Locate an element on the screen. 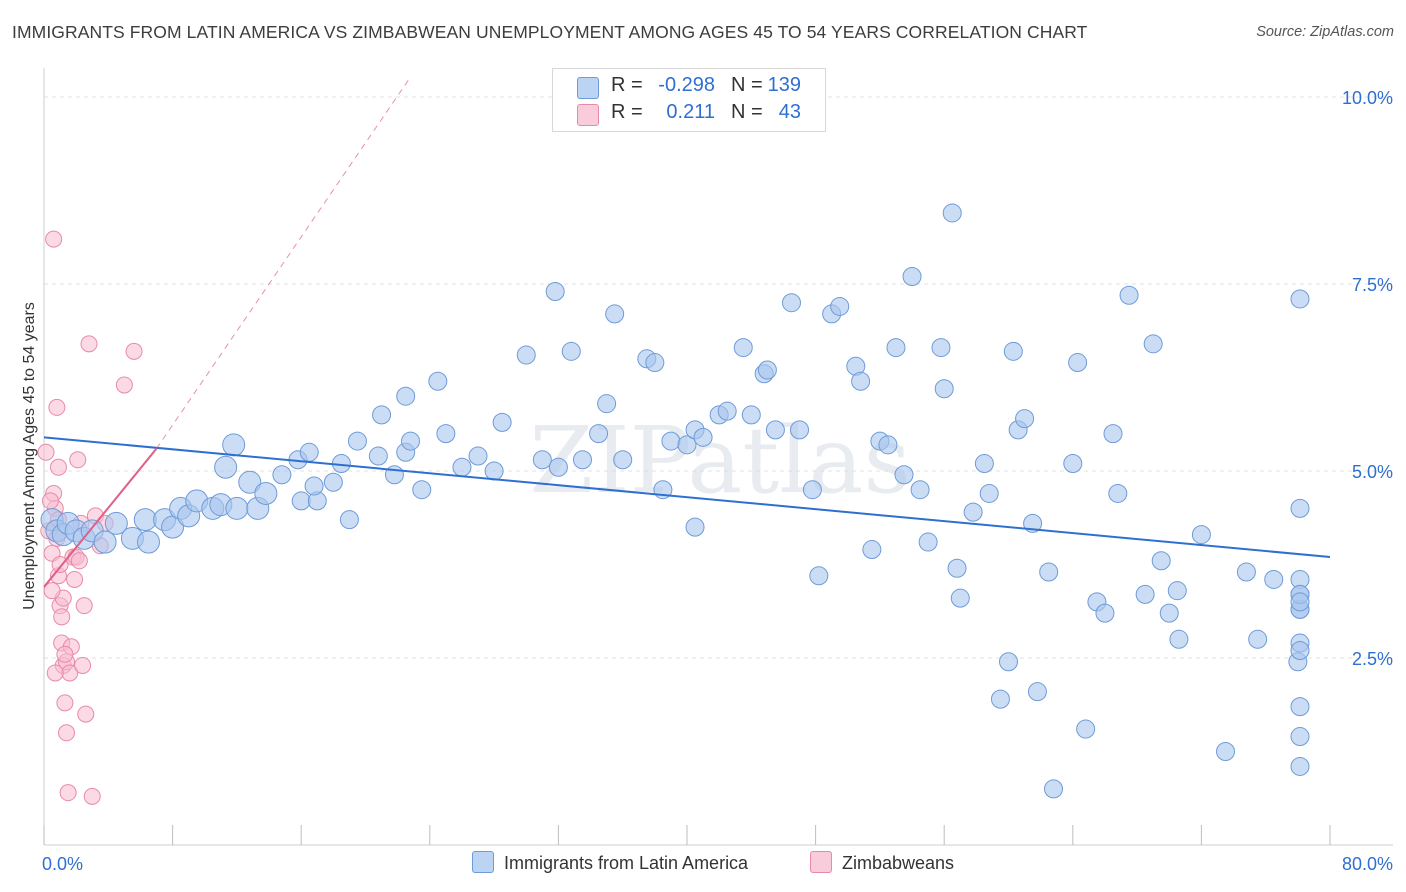 Image resolution: width=1406 pixels, height=892 pixels. series-legend-zimbabweans: Zimbabweans is located at coordinates (882, 862).